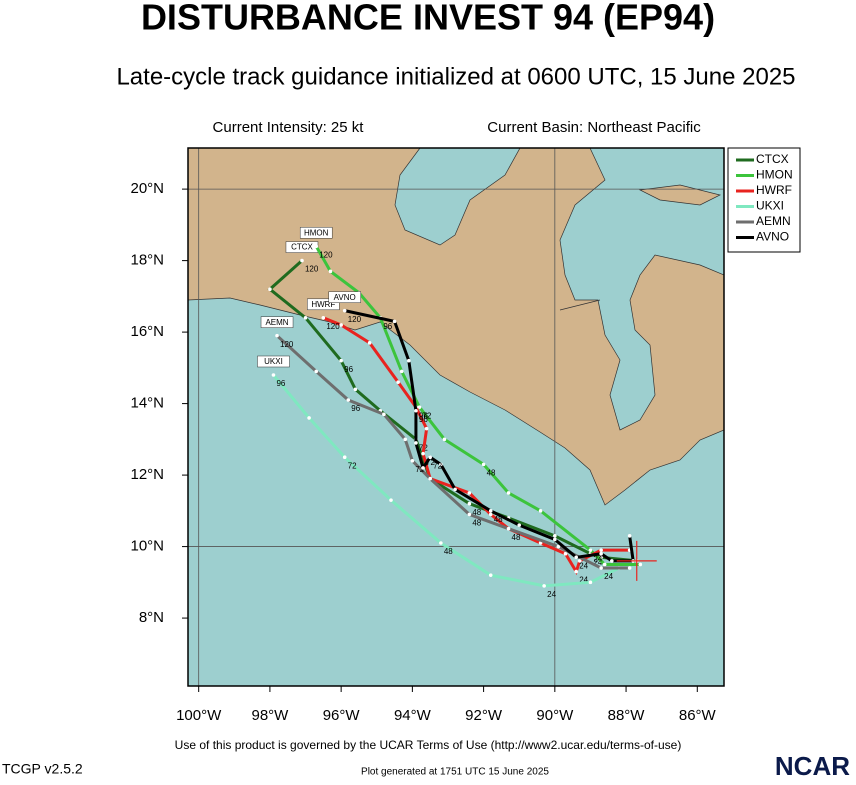 This screenshot has height=785, width=856. What do you see at coordinates (772, 159) in the screenshot?
I see `legend-label: CTCX` at bounding box center [772, 159].